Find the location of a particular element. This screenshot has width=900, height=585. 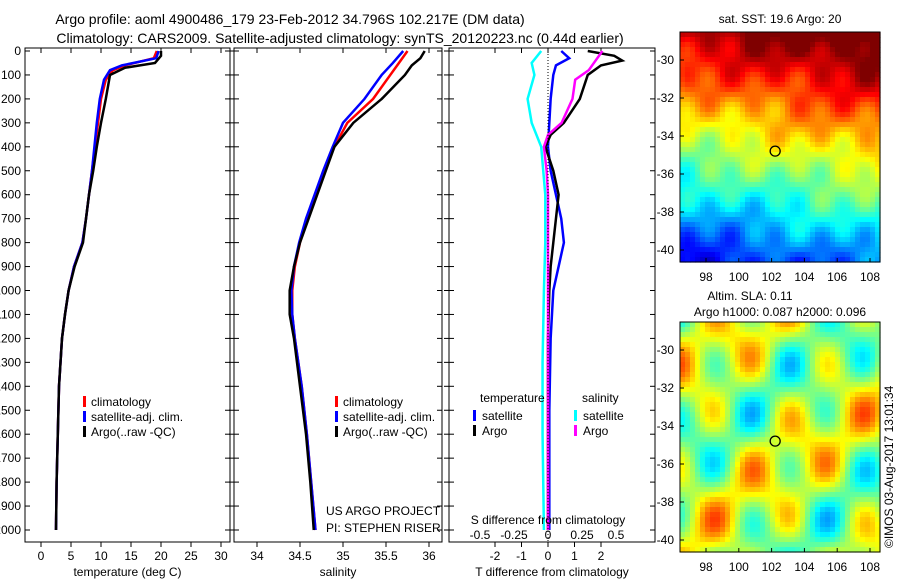

pi-label: PI: STEPHEN RISER is located at coordinates (383, 528).